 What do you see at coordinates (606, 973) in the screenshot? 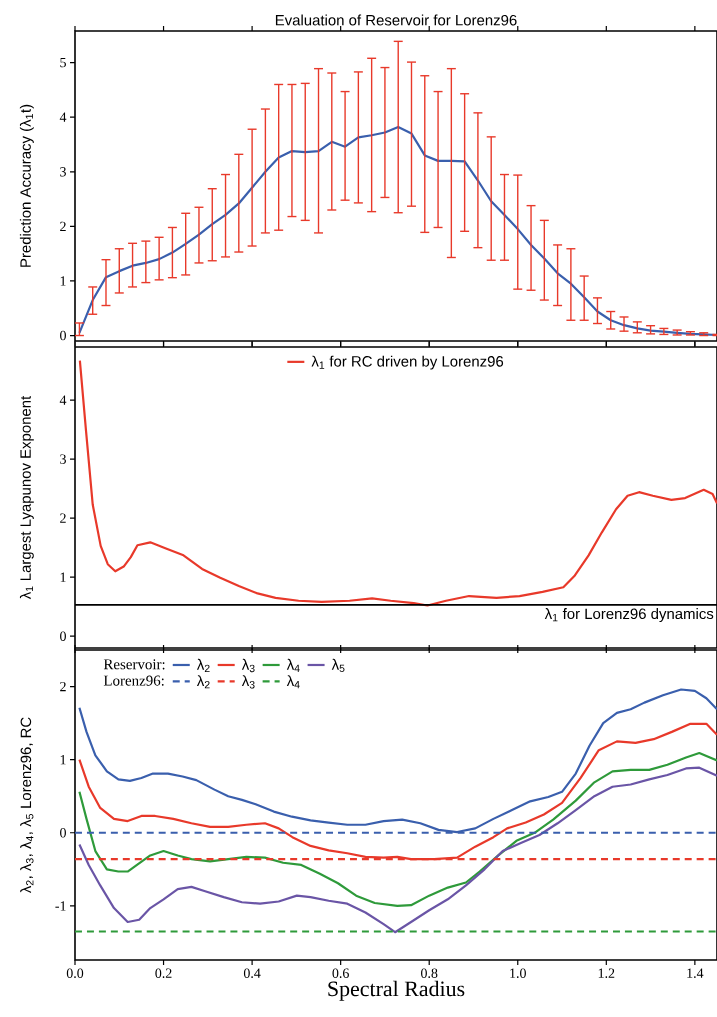
I see `x-tick-label: 1.2` at bounding box center [606, 973].